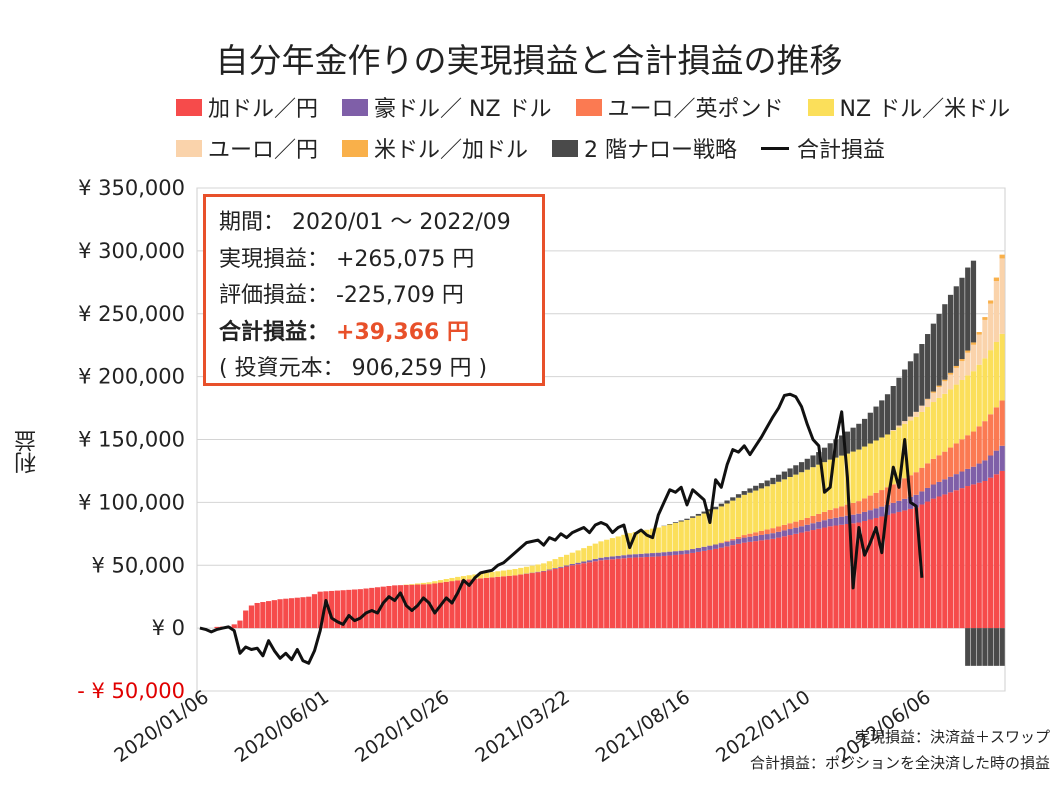 The height and width of the screenshot is (794, 1058). What do you see at coordinates (131, 440) in the screenshot?
I see `y-tick-label: ¥ 150,000` at bounding box center [131, 440].